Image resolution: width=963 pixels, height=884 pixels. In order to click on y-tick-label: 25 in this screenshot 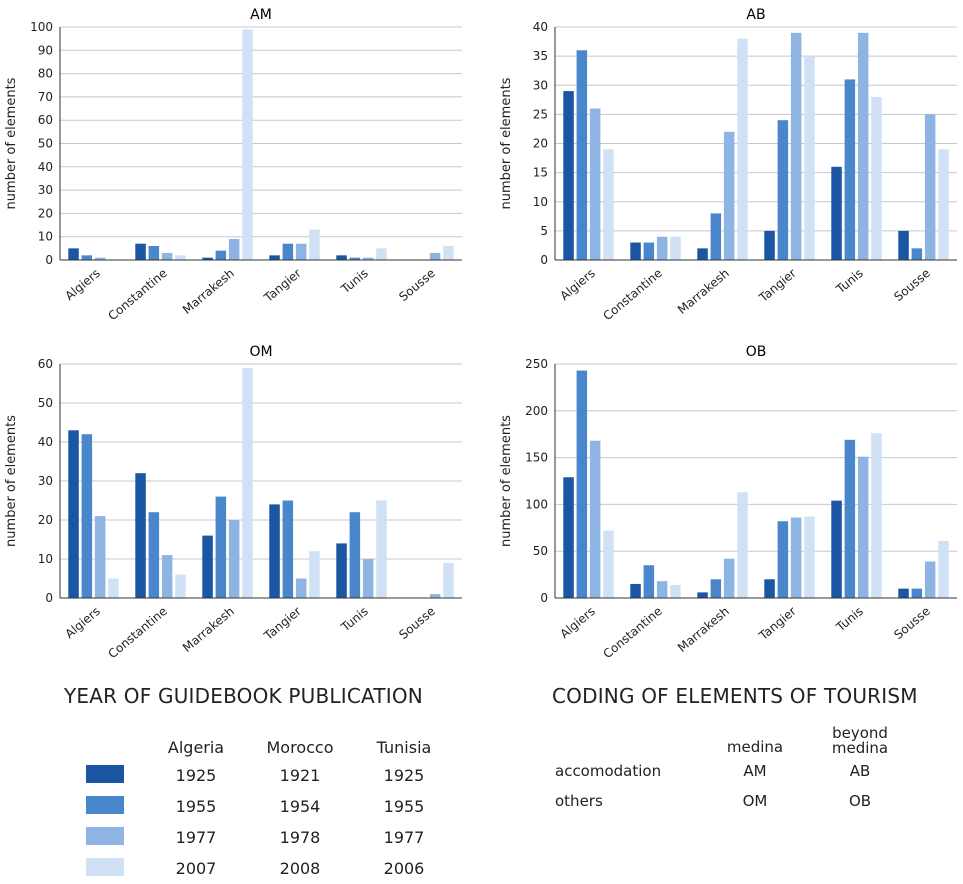, I will do `click(540, 114)`.